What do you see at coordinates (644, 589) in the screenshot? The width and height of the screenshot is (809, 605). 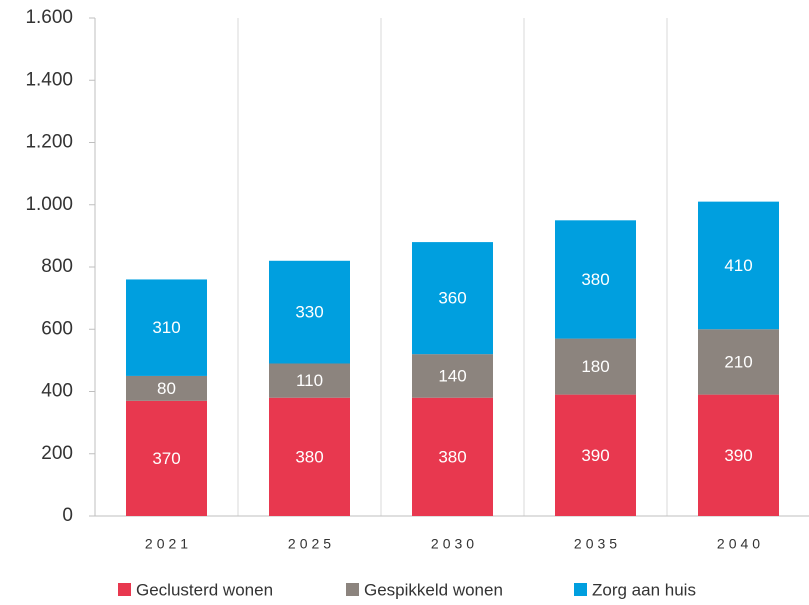 I see `legend-label: Zorg aan huis` at bounding box center [644, 589].